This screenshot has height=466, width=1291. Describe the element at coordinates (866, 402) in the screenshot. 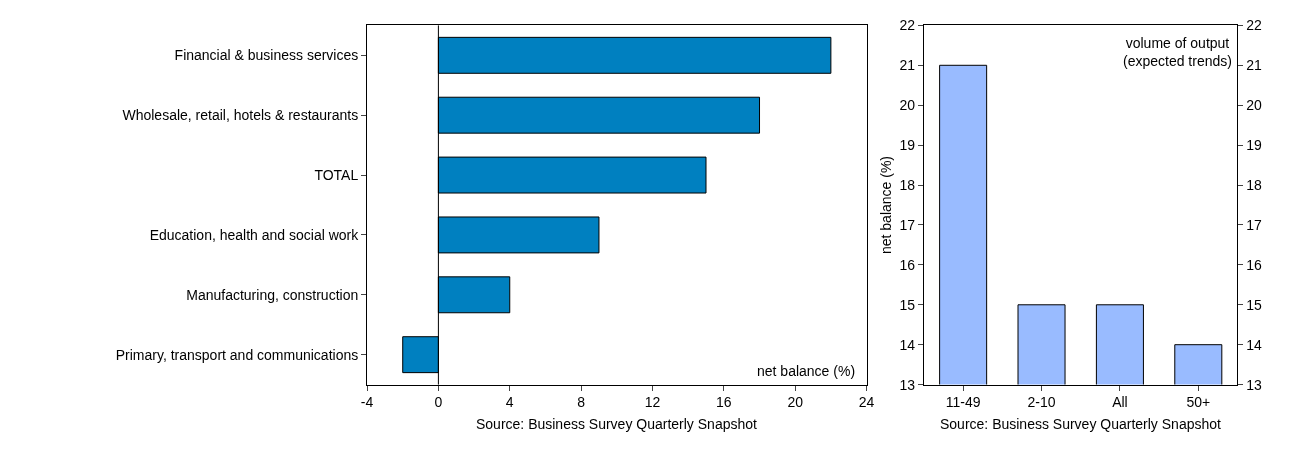

I see `x-tick-label: 24` at that location.